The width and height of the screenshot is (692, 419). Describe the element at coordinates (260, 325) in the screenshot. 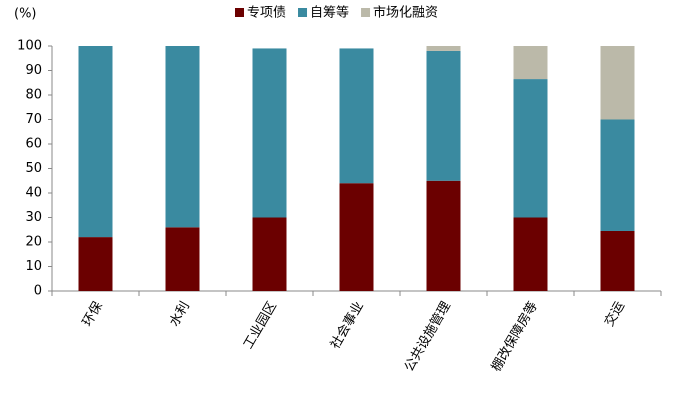

I see `x-tick-label: 工业园区` at that location.